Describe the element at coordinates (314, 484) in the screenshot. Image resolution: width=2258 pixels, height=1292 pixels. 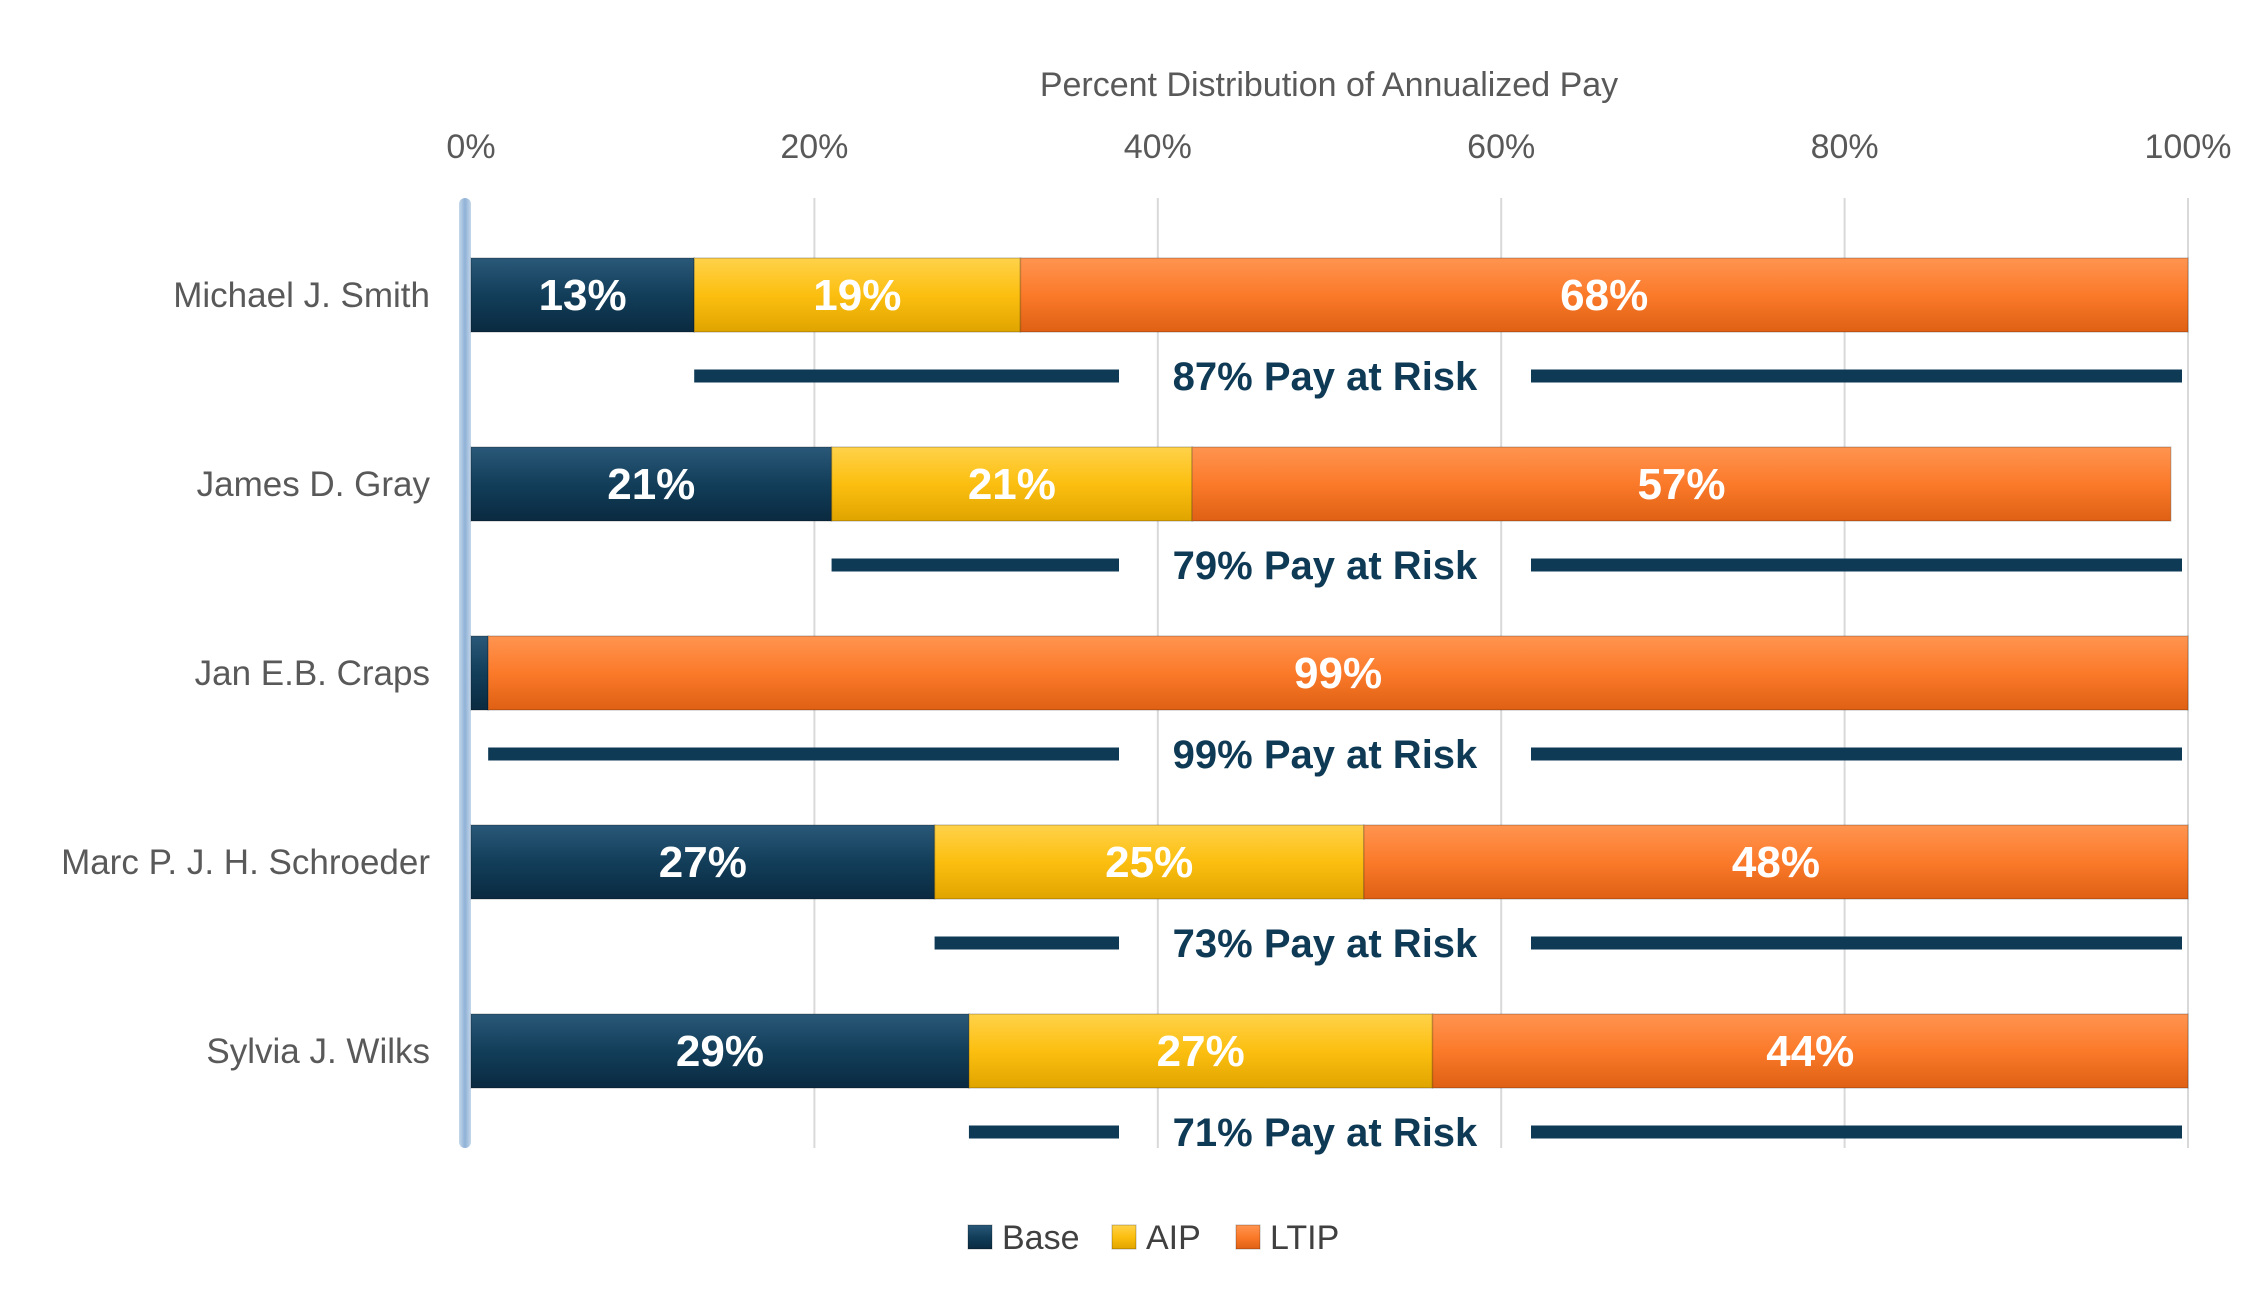
I see `category-label: James D. Gray` at that location.